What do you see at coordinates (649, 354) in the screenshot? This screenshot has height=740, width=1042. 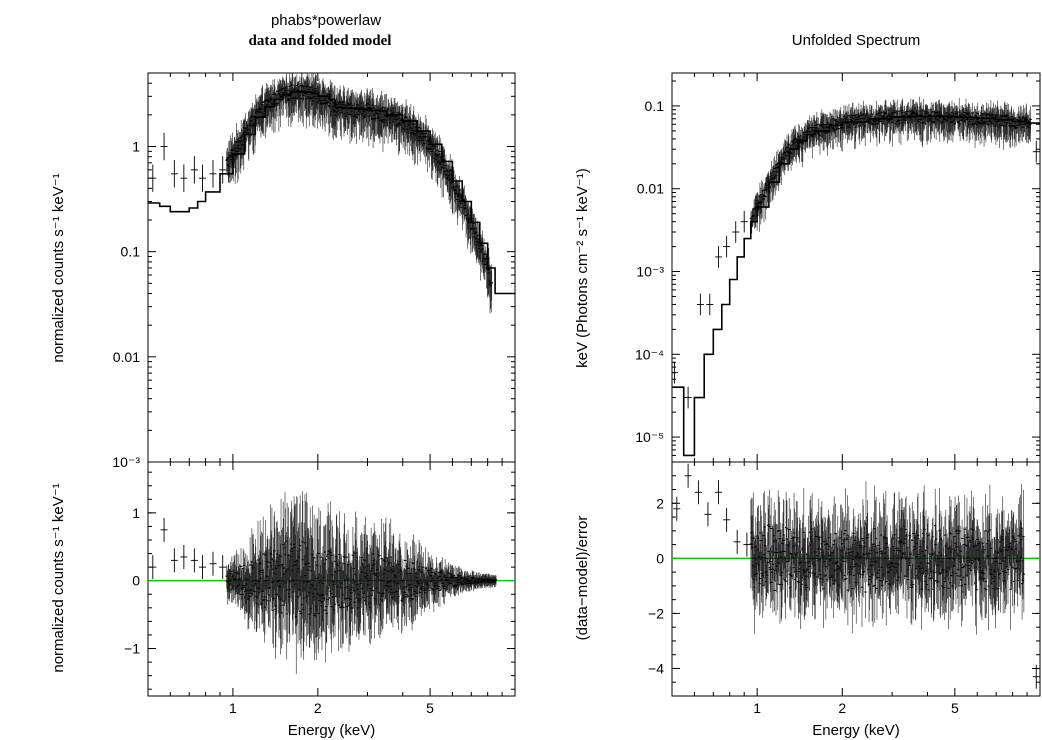 I see `y-tick-label: 10⁻⁴` at bounding box center [649, 354].